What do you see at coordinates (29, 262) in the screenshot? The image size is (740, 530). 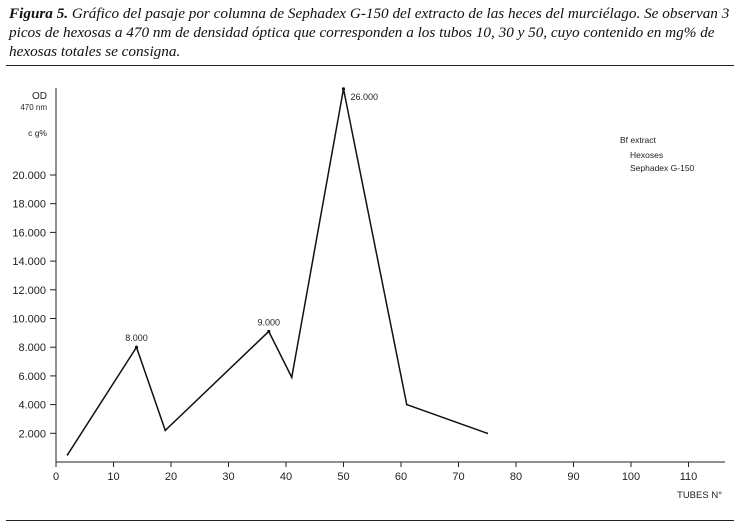 I see `y-tick-label: 14.000` at bounding box center [29, 262].